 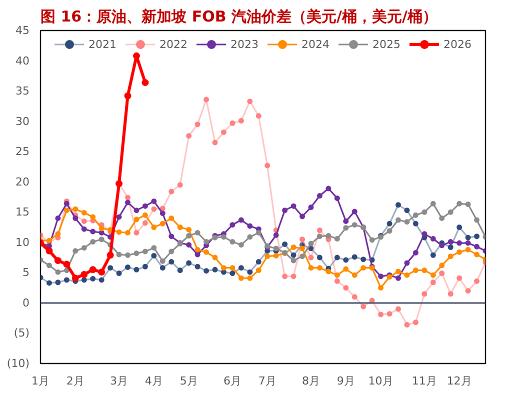 I want to click on y-tick-label: 5, so click(x=26, y=273).